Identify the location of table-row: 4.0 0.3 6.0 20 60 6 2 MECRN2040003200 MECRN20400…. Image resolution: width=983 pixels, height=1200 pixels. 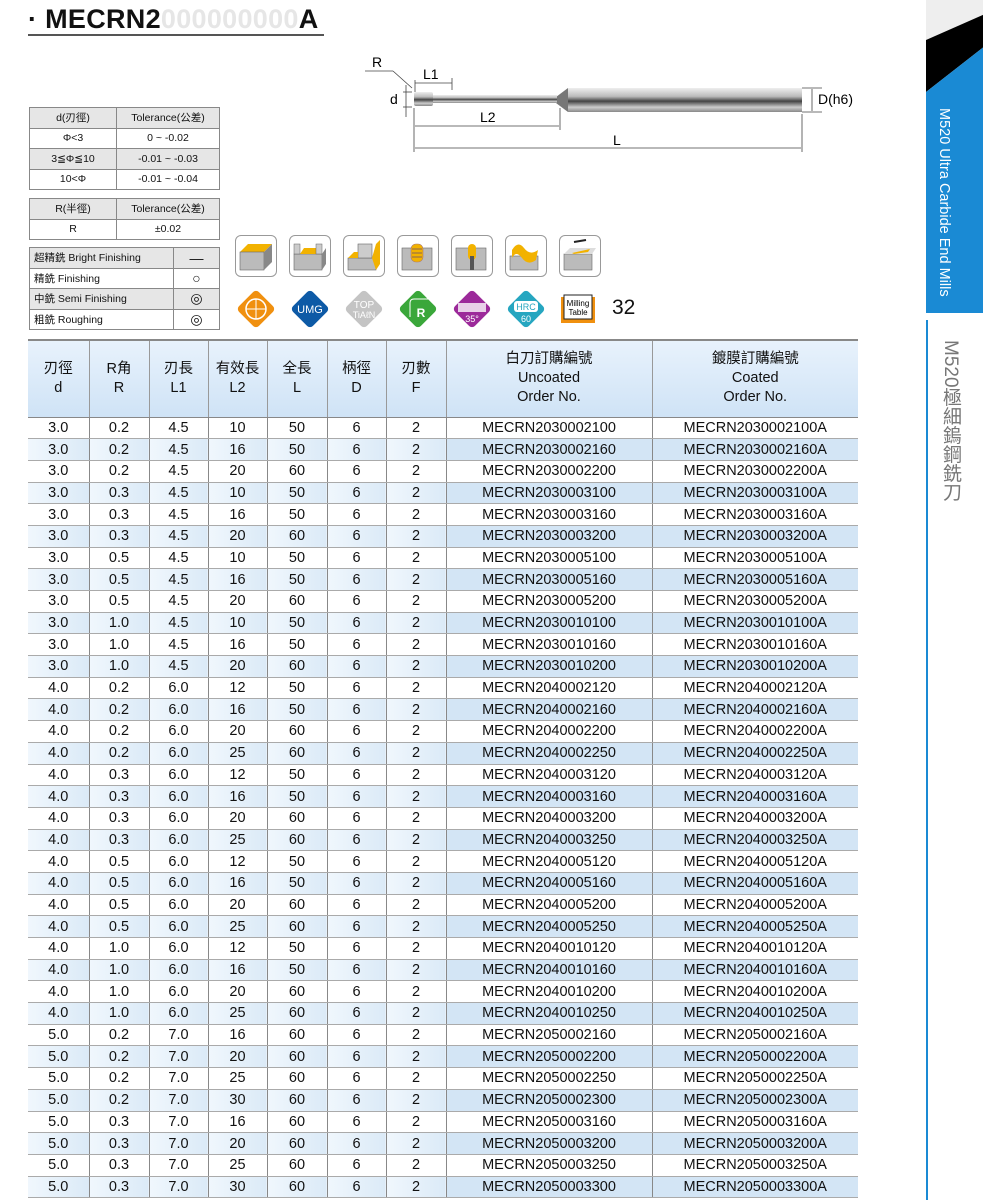
(443, 818).